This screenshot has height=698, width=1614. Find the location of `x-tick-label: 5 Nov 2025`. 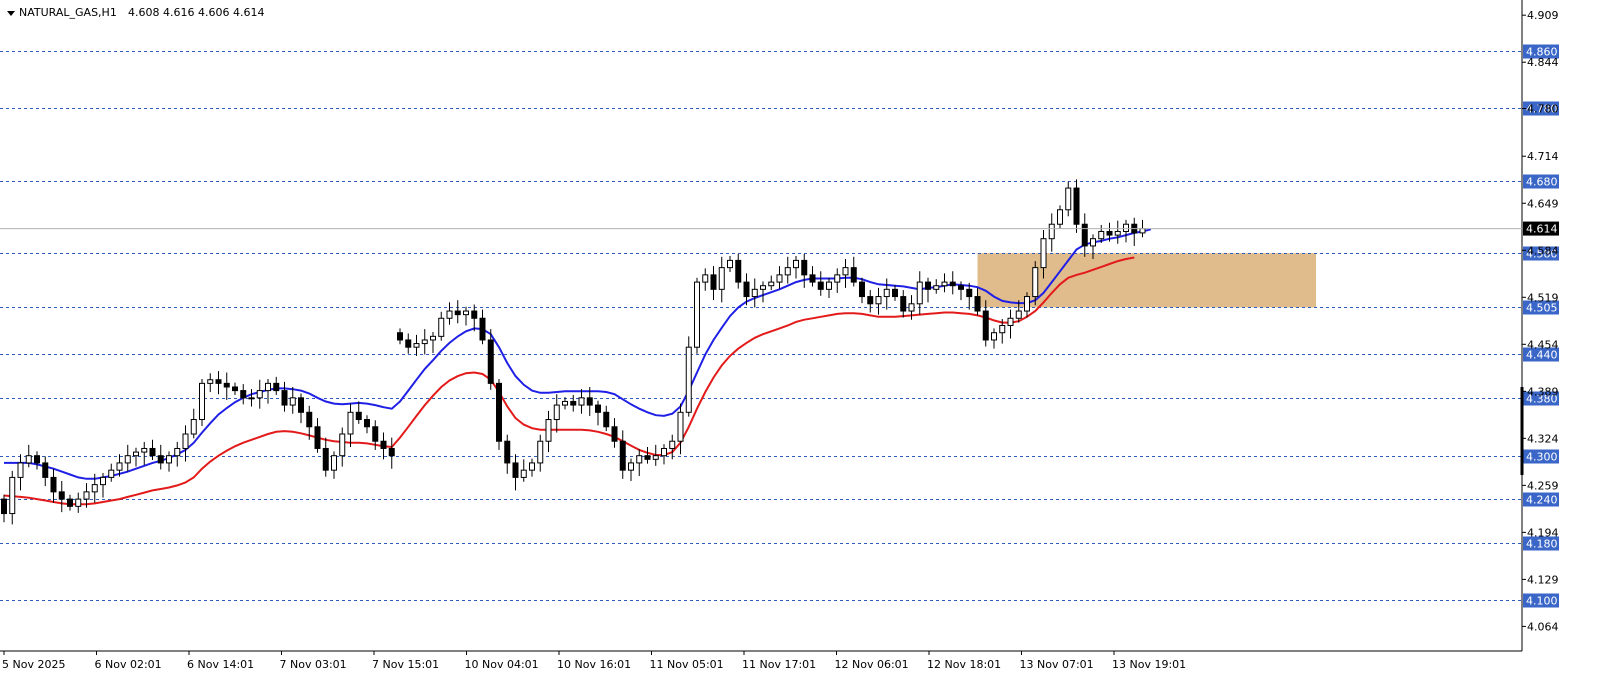

x-tick-label: 5 Nov 2025 is located at coordinates (33, 664).